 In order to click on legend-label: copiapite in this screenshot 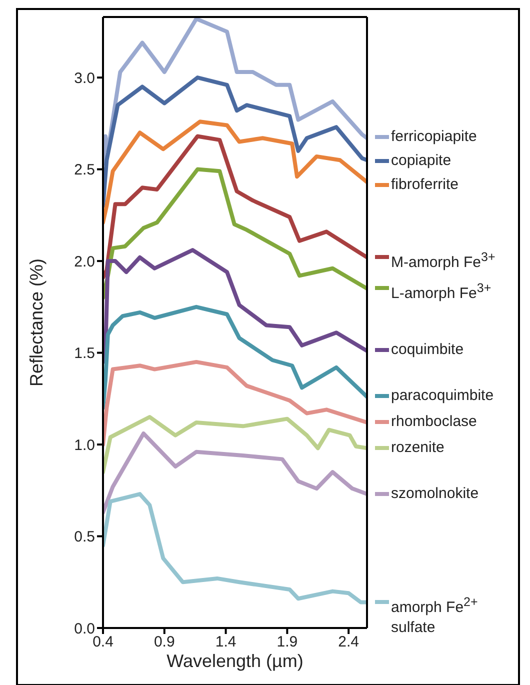, I will do `click(421, 161)`.